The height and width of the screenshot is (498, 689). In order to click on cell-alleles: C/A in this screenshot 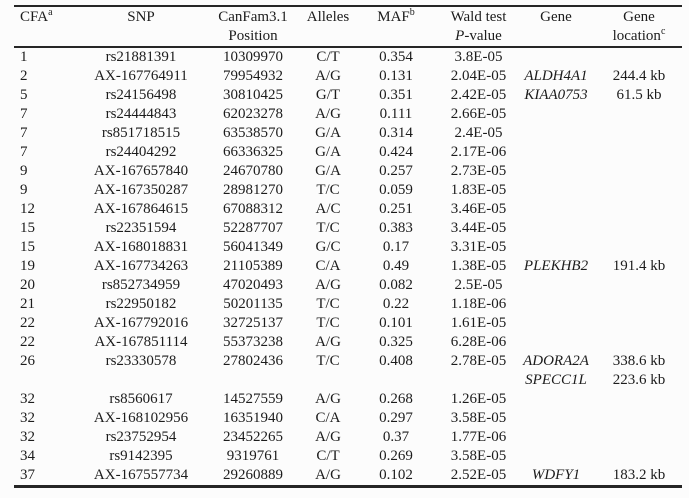, I will do `click(328, 418)`.